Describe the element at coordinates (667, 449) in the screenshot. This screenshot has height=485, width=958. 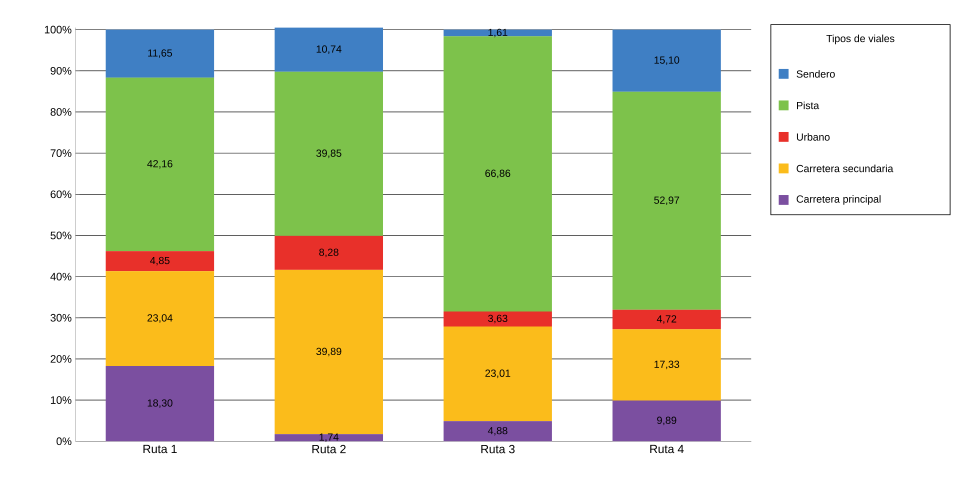
I see `x-tick-label: Ruta 4` at that location.